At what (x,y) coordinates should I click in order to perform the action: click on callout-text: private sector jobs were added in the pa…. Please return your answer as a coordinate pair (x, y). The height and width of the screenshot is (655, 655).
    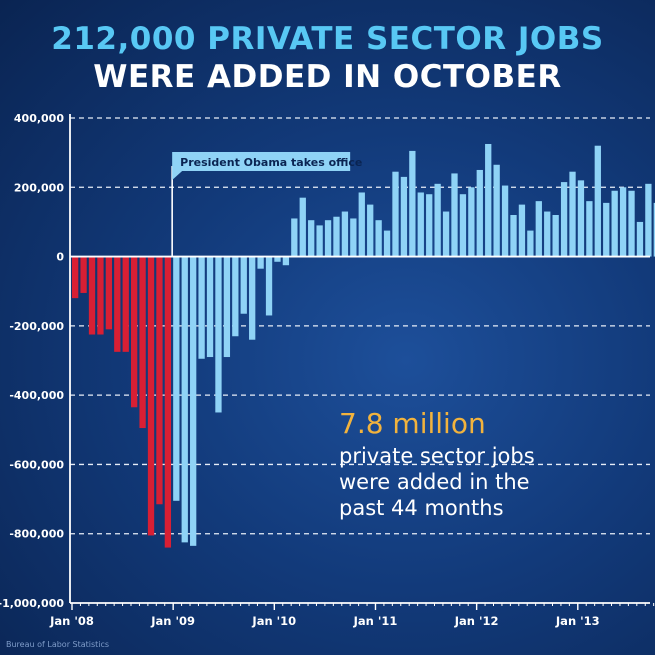
    Looking at the image, I should click on (489, 482).